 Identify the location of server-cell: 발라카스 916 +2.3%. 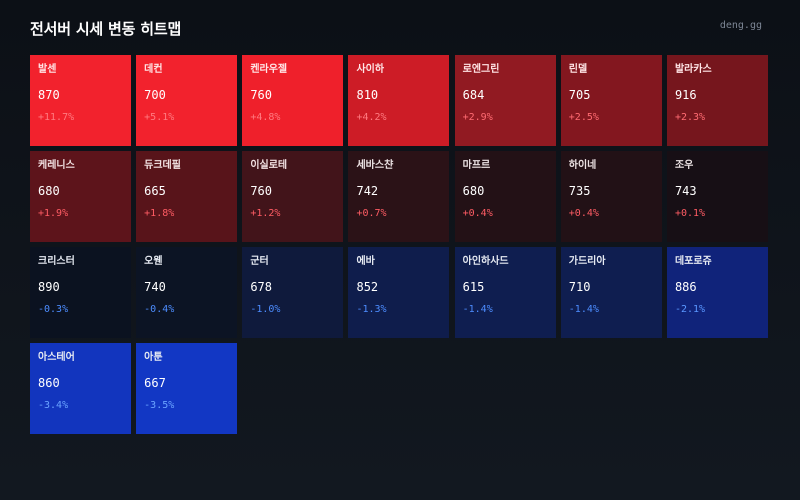
(717, 100).